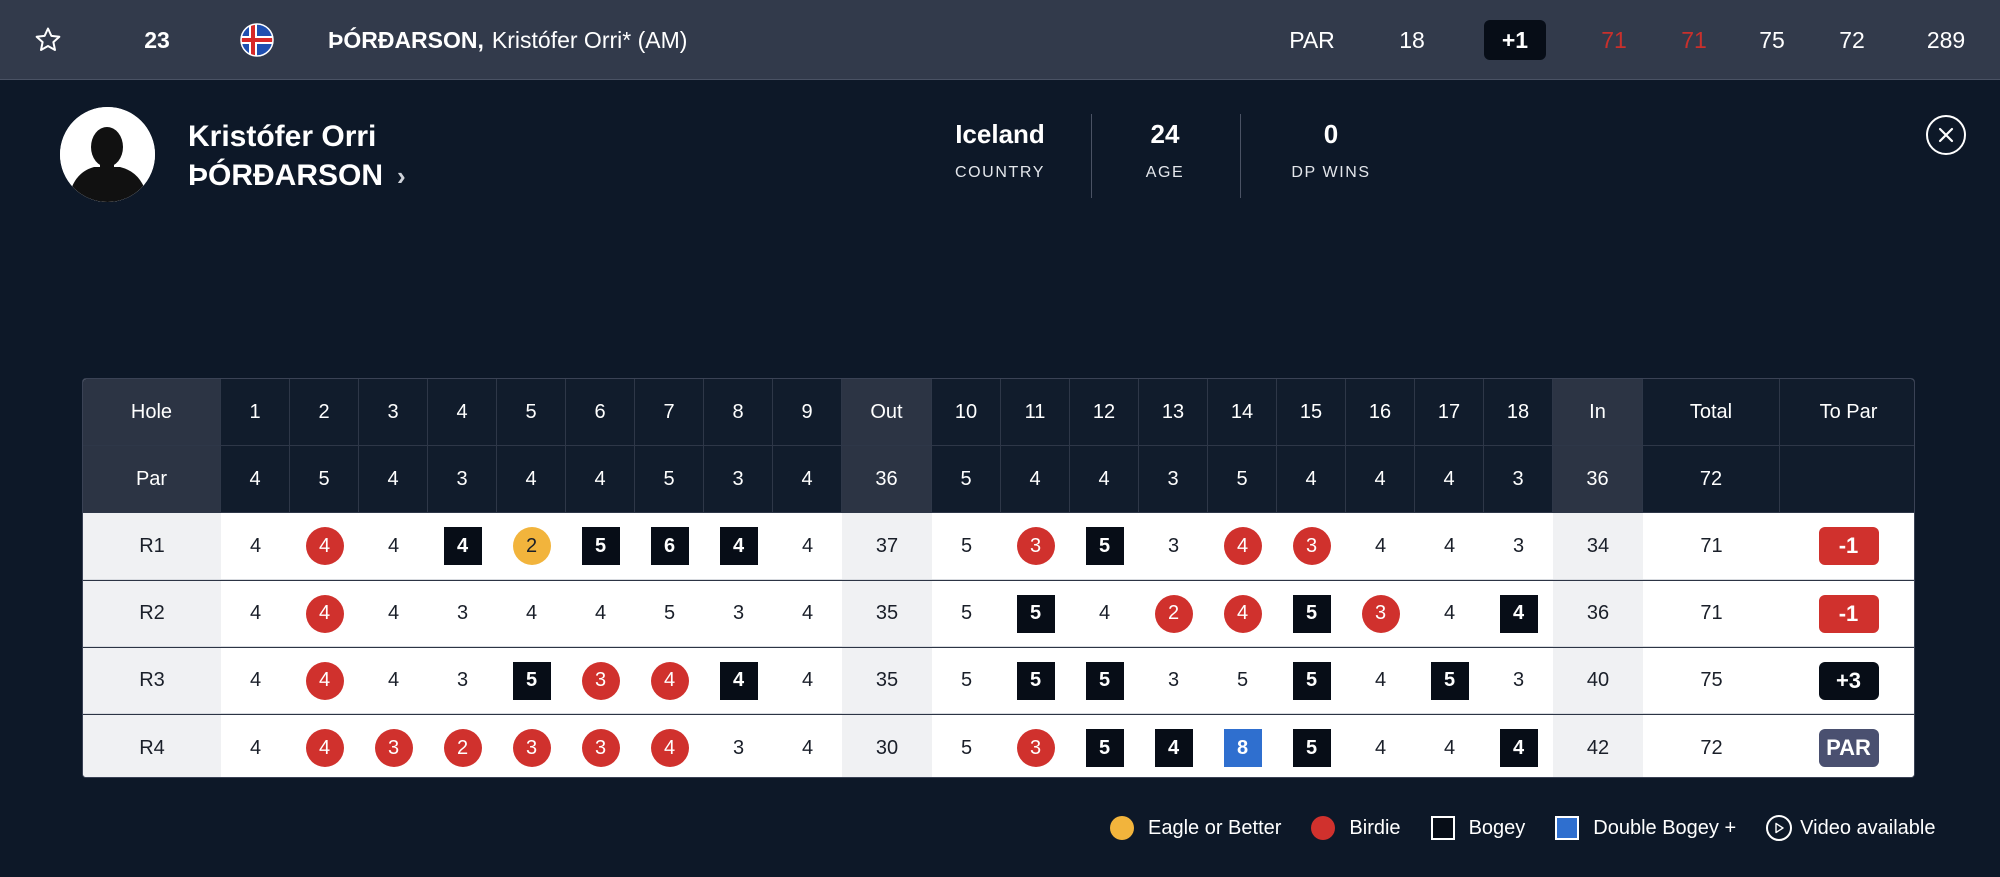  Describe the element at coordinates (152, 745) in the screenshot. I see `round-label: R4` at that location.